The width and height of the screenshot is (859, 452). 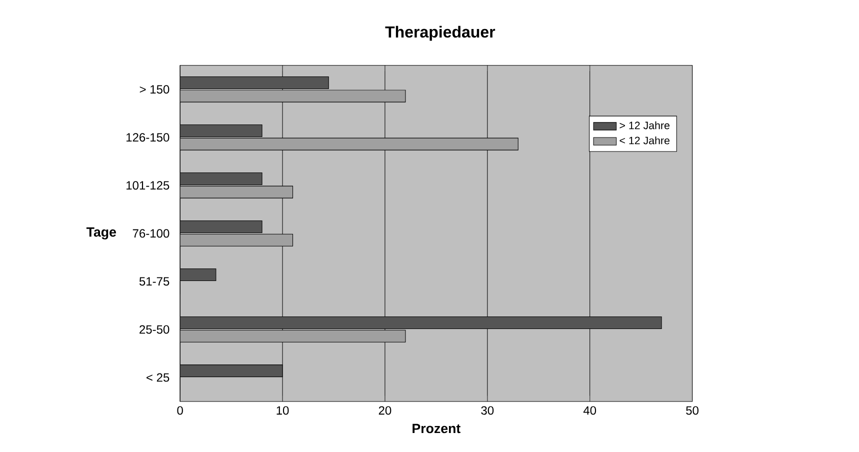 What do you see at coordinates (645, 140) in the screenshot?
I see `legend-label: < 12 Jahre` at bounding box center [645, 140].